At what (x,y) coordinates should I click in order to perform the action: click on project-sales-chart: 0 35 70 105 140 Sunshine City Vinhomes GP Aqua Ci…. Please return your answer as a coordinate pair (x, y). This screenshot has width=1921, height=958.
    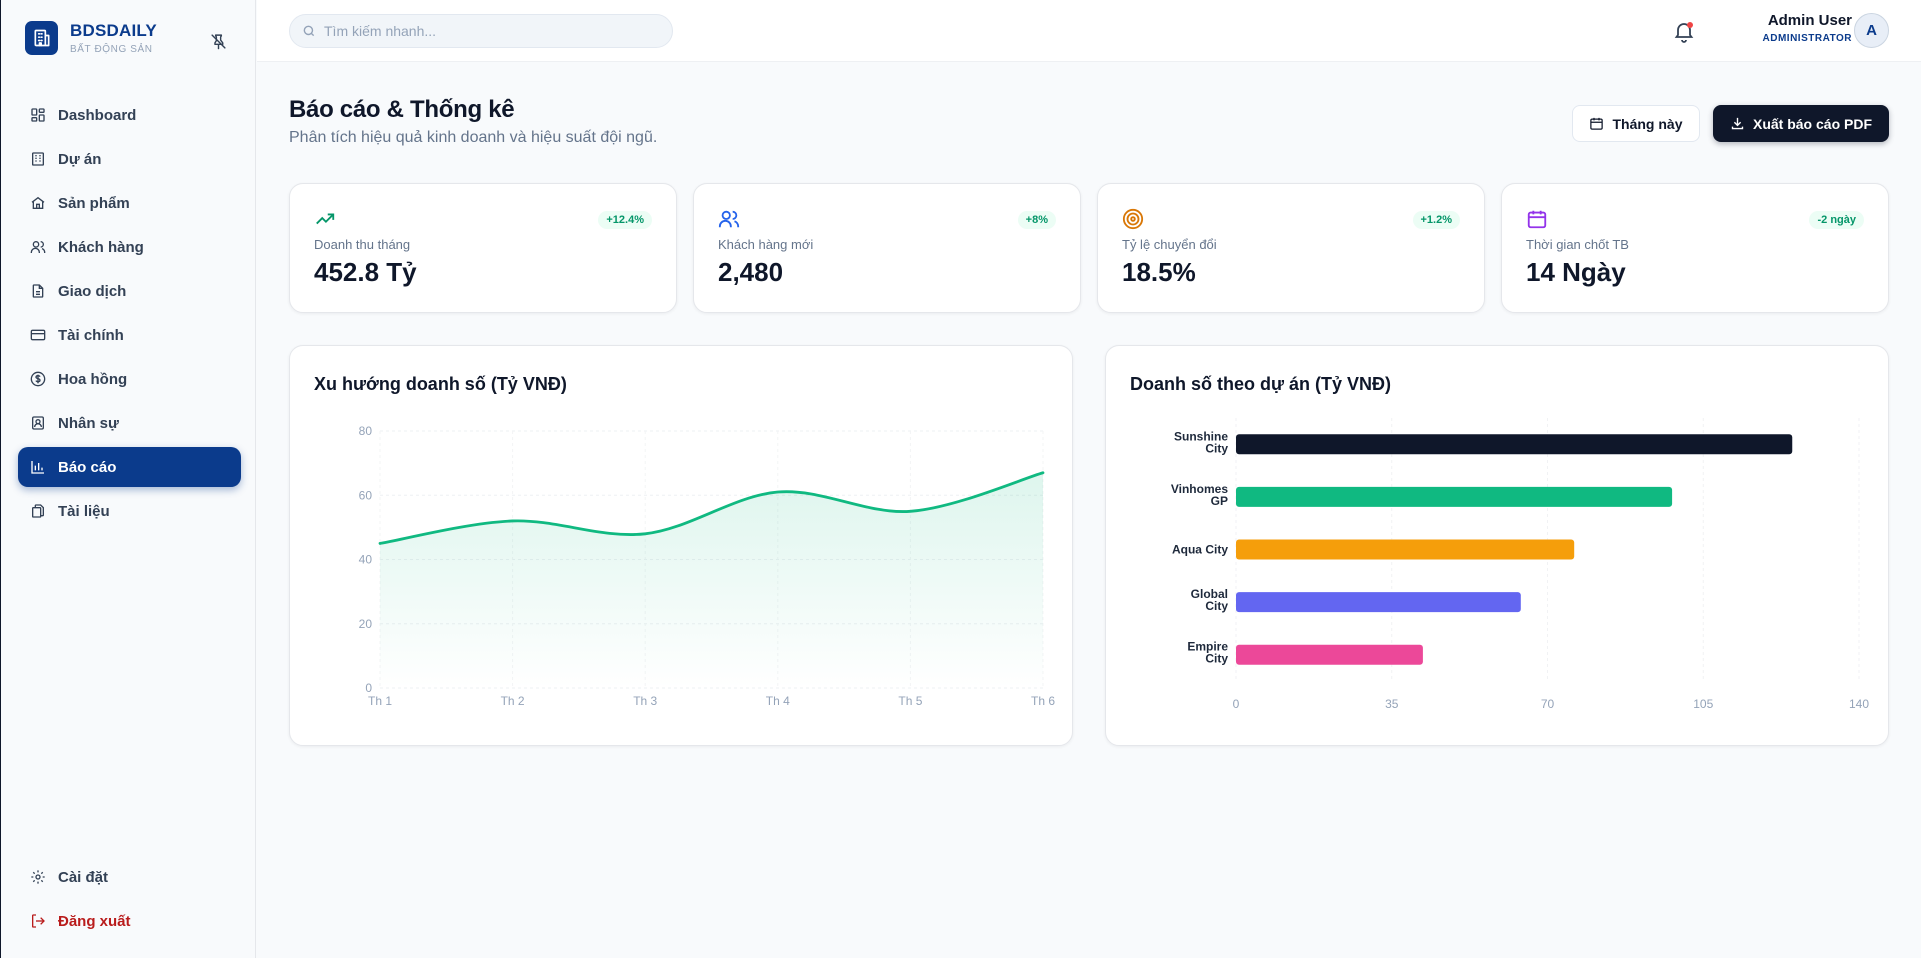
    Looking at the image, I should click on (1520, 564).